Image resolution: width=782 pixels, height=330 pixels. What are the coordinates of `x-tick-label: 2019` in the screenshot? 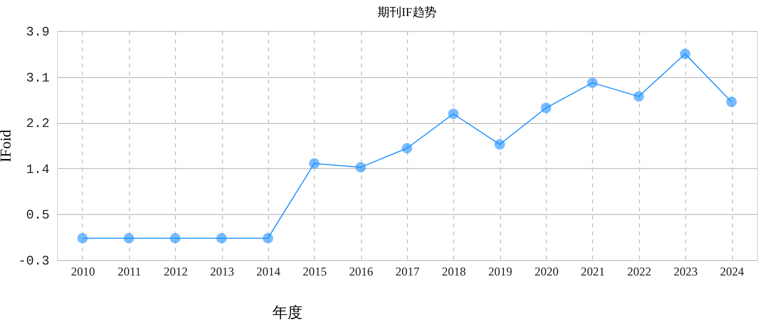 It's located at (500, 271).